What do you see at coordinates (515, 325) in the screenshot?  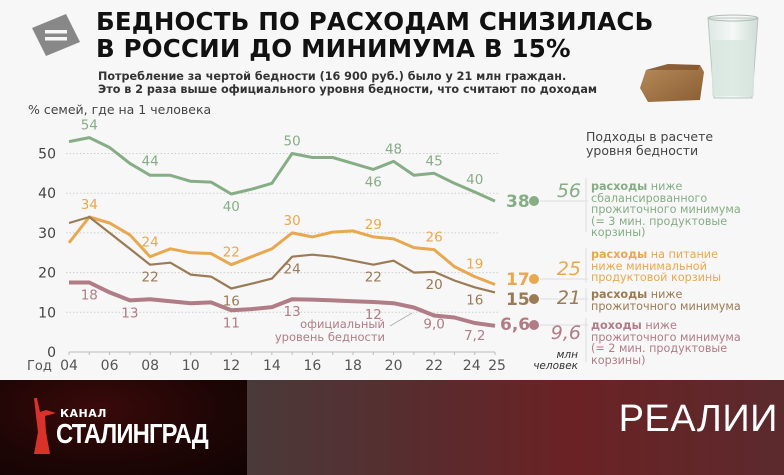 I see `end-value-income: 6,6` at bounding box center [515, 325].